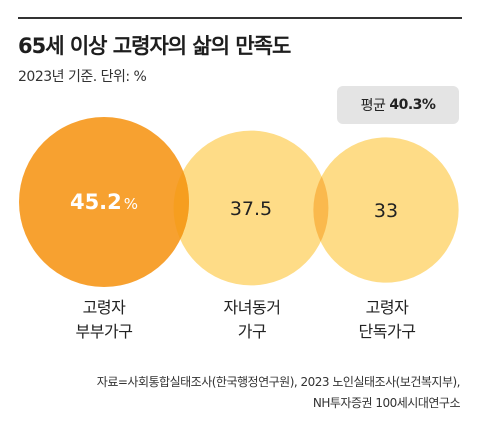 The width and height of the screenshot is (480, 430). Describe the element at coordinates (387, 331) in the screenshot. I see `category-label-single-line2: 단독가구` at that location.